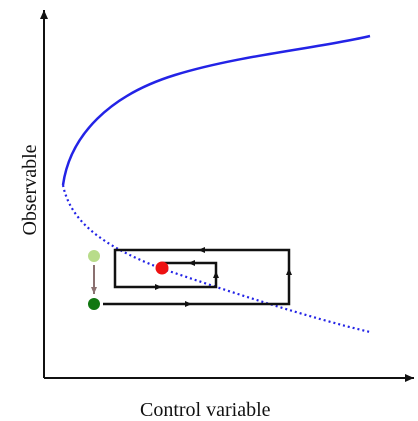  What do you see at coordinates (205, 410) in the screenshot?
I see `x-axis-title: Control variable` at bounding box center [205, 410].